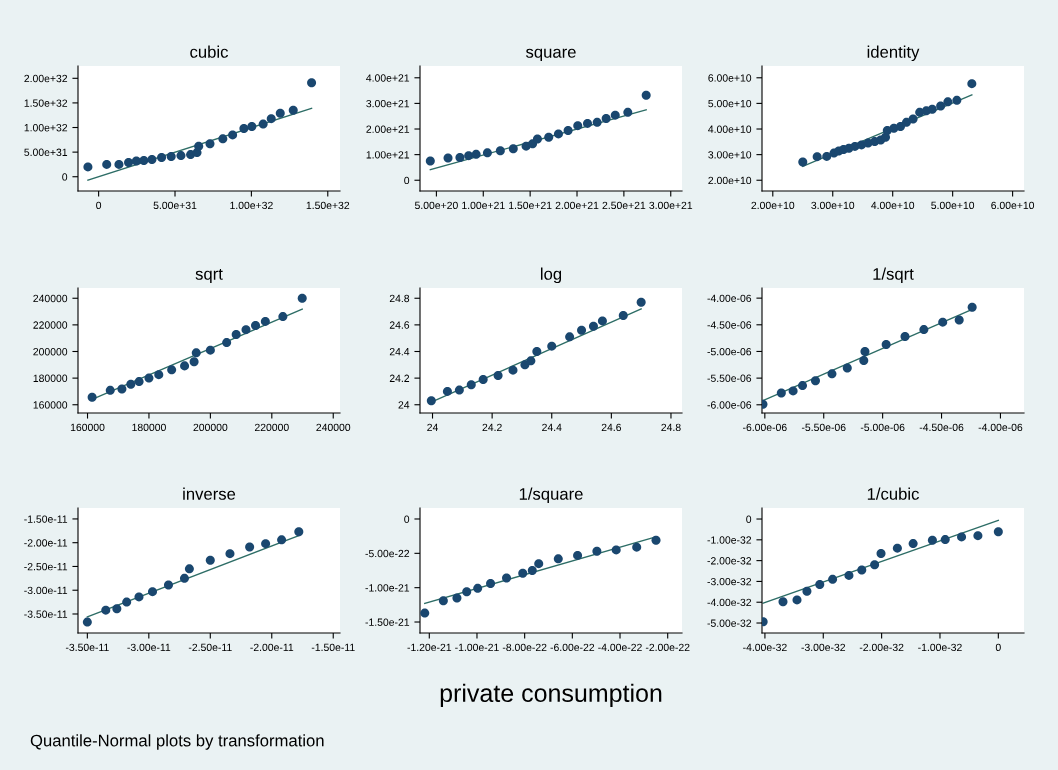 The height and width of the screenshot is (770, 1058). I want to click on y-tick-label: 5.00e+31, so click(46, 152).